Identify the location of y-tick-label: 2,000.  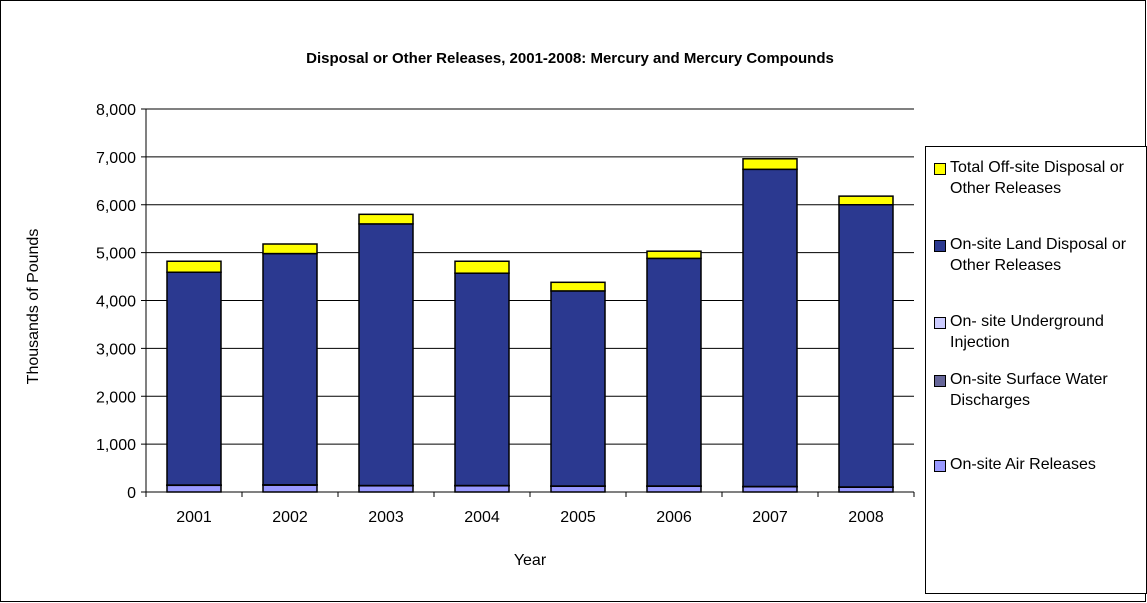
(116, 397).